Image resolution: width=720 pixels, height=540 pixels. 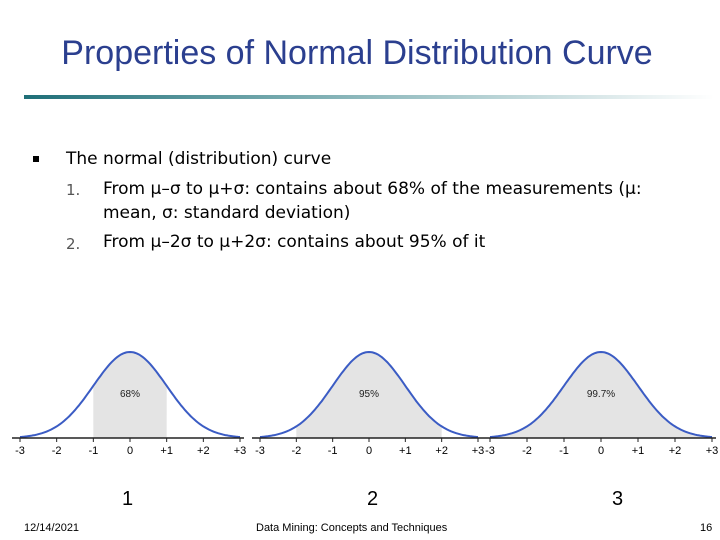 What do you see at coordinates (199, 159) in the screenshot?
I see `body-intro: The normal (distribution) curve` at bounding box center [199, 159].